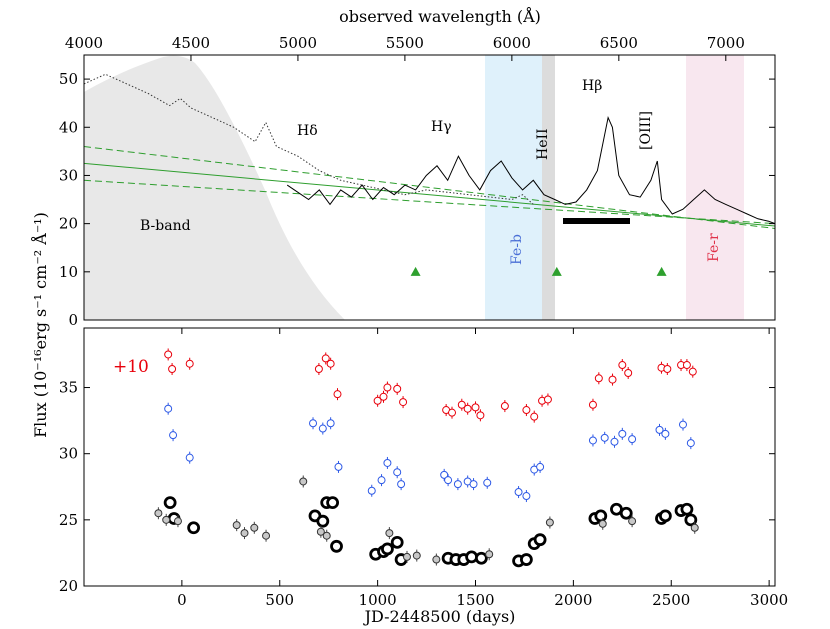 Image resolution: width=830 pixels, height=629 pixels. Describe the element at coordinates (279, 600) in the screenshot. I see `bottom-xtick-label-1: 500` at that location.